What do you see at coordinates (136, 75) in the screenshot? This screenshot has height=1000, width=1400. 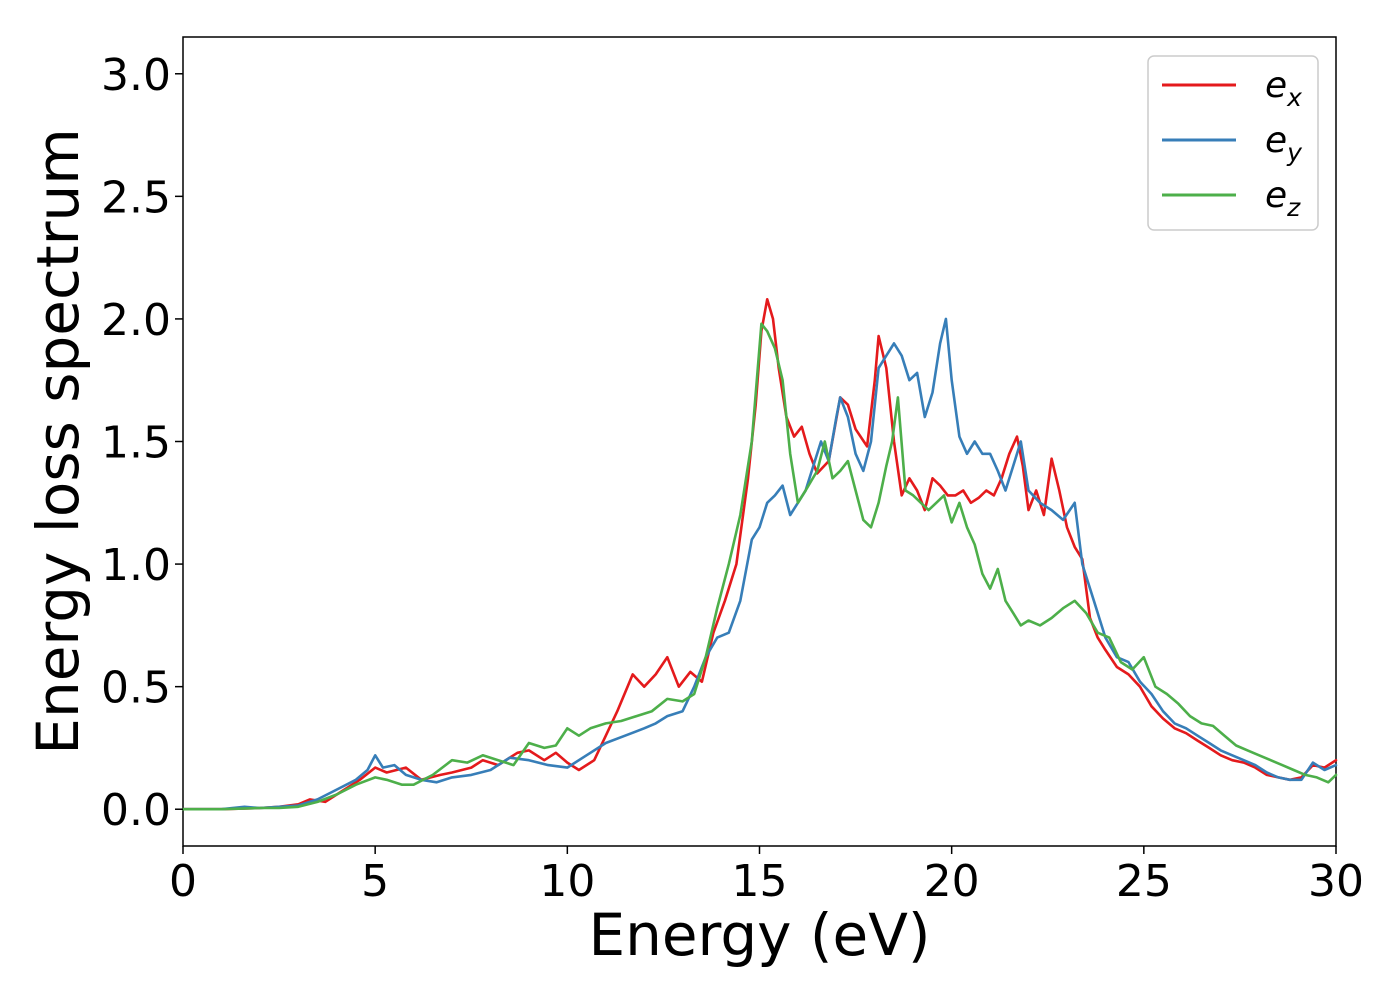 I see `y-tick-label: 3.0` at bounding box center [136, 75].